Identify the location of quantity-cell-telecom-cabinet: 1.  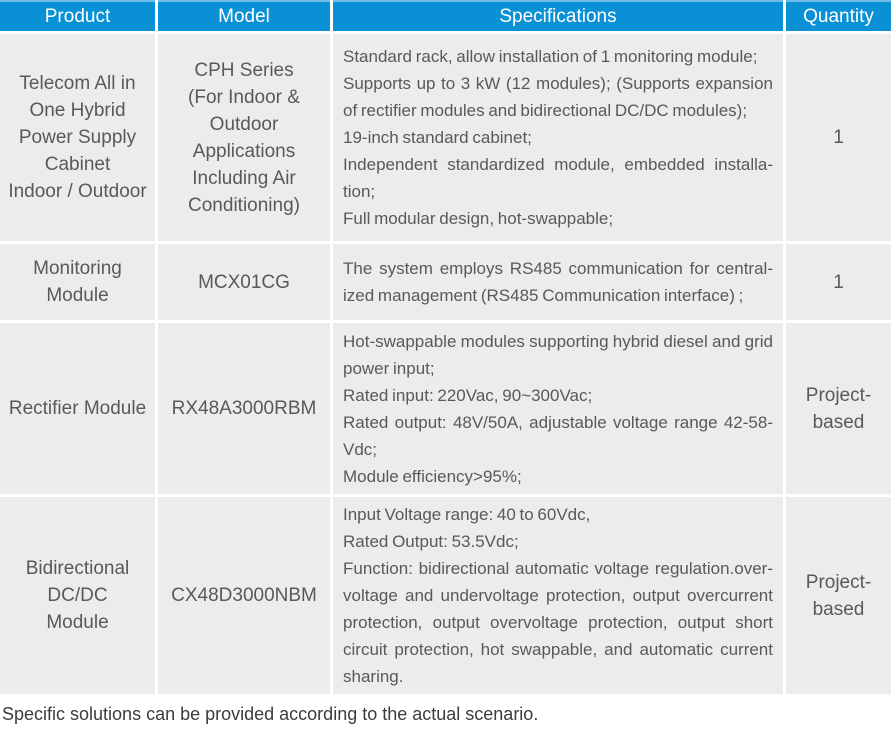
(838, 137).